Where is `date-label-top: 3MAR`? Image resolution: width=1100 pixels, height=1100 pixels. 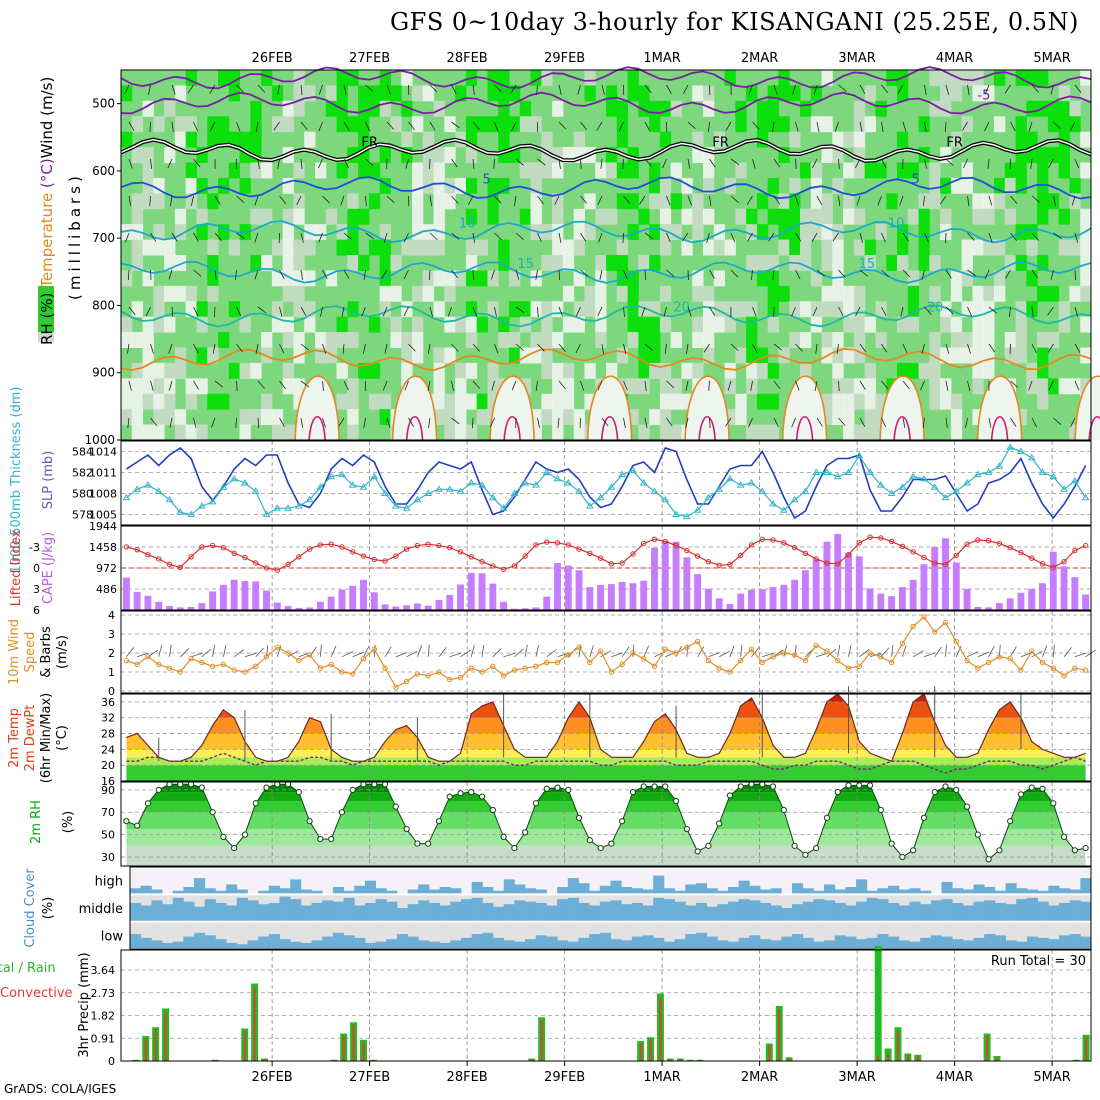
date-label-top: 3MAR is located at coordinates (856, 58).